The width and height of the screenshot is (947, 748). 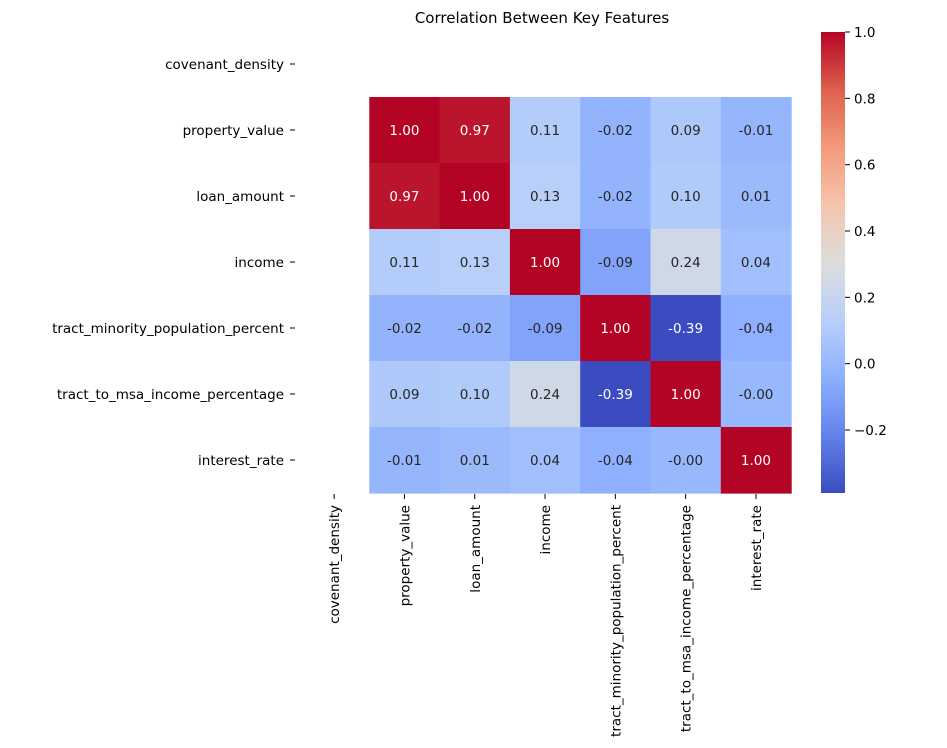 What do you see at coordinates (233, 131) in the screenshot?
I see `y-tick-label: property_value` at bounding box center [233, 131].